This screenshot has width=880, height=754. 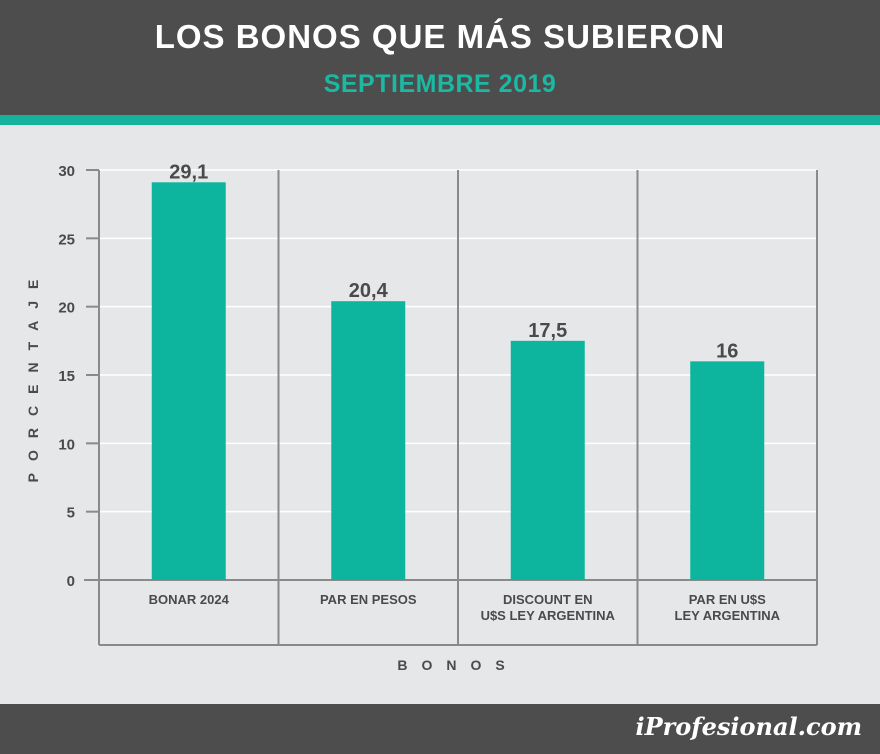 What do you see at coordinates (548, 615) in the screenshot?
I see `category-label: U$S LEY ARGENTINA` at bounding box center [548, 615].